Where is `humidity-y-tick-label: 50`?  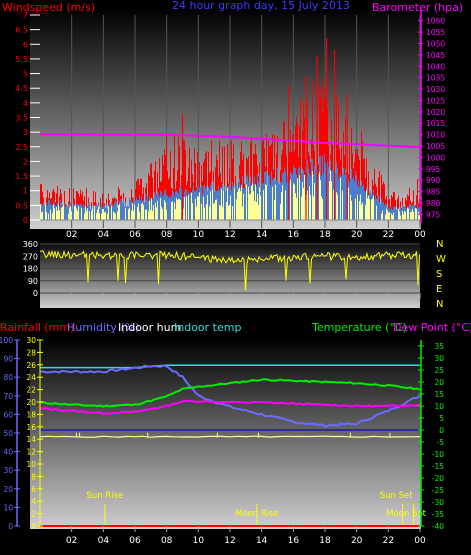 humidity-y-tick-label: 50 is located at coordinates (8, 433).